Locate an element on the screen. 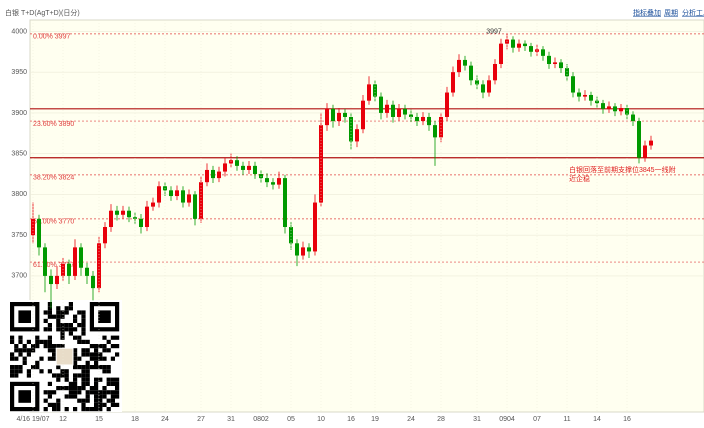  link: 分析工具 is located at coordinates (693, 12).